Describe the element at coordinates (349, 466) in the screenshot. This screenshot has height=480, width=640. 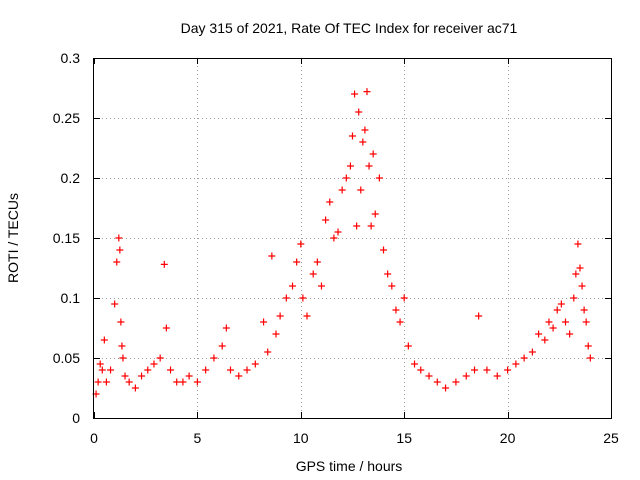
I see `x-axis-title: GPS time / hours` at that location.